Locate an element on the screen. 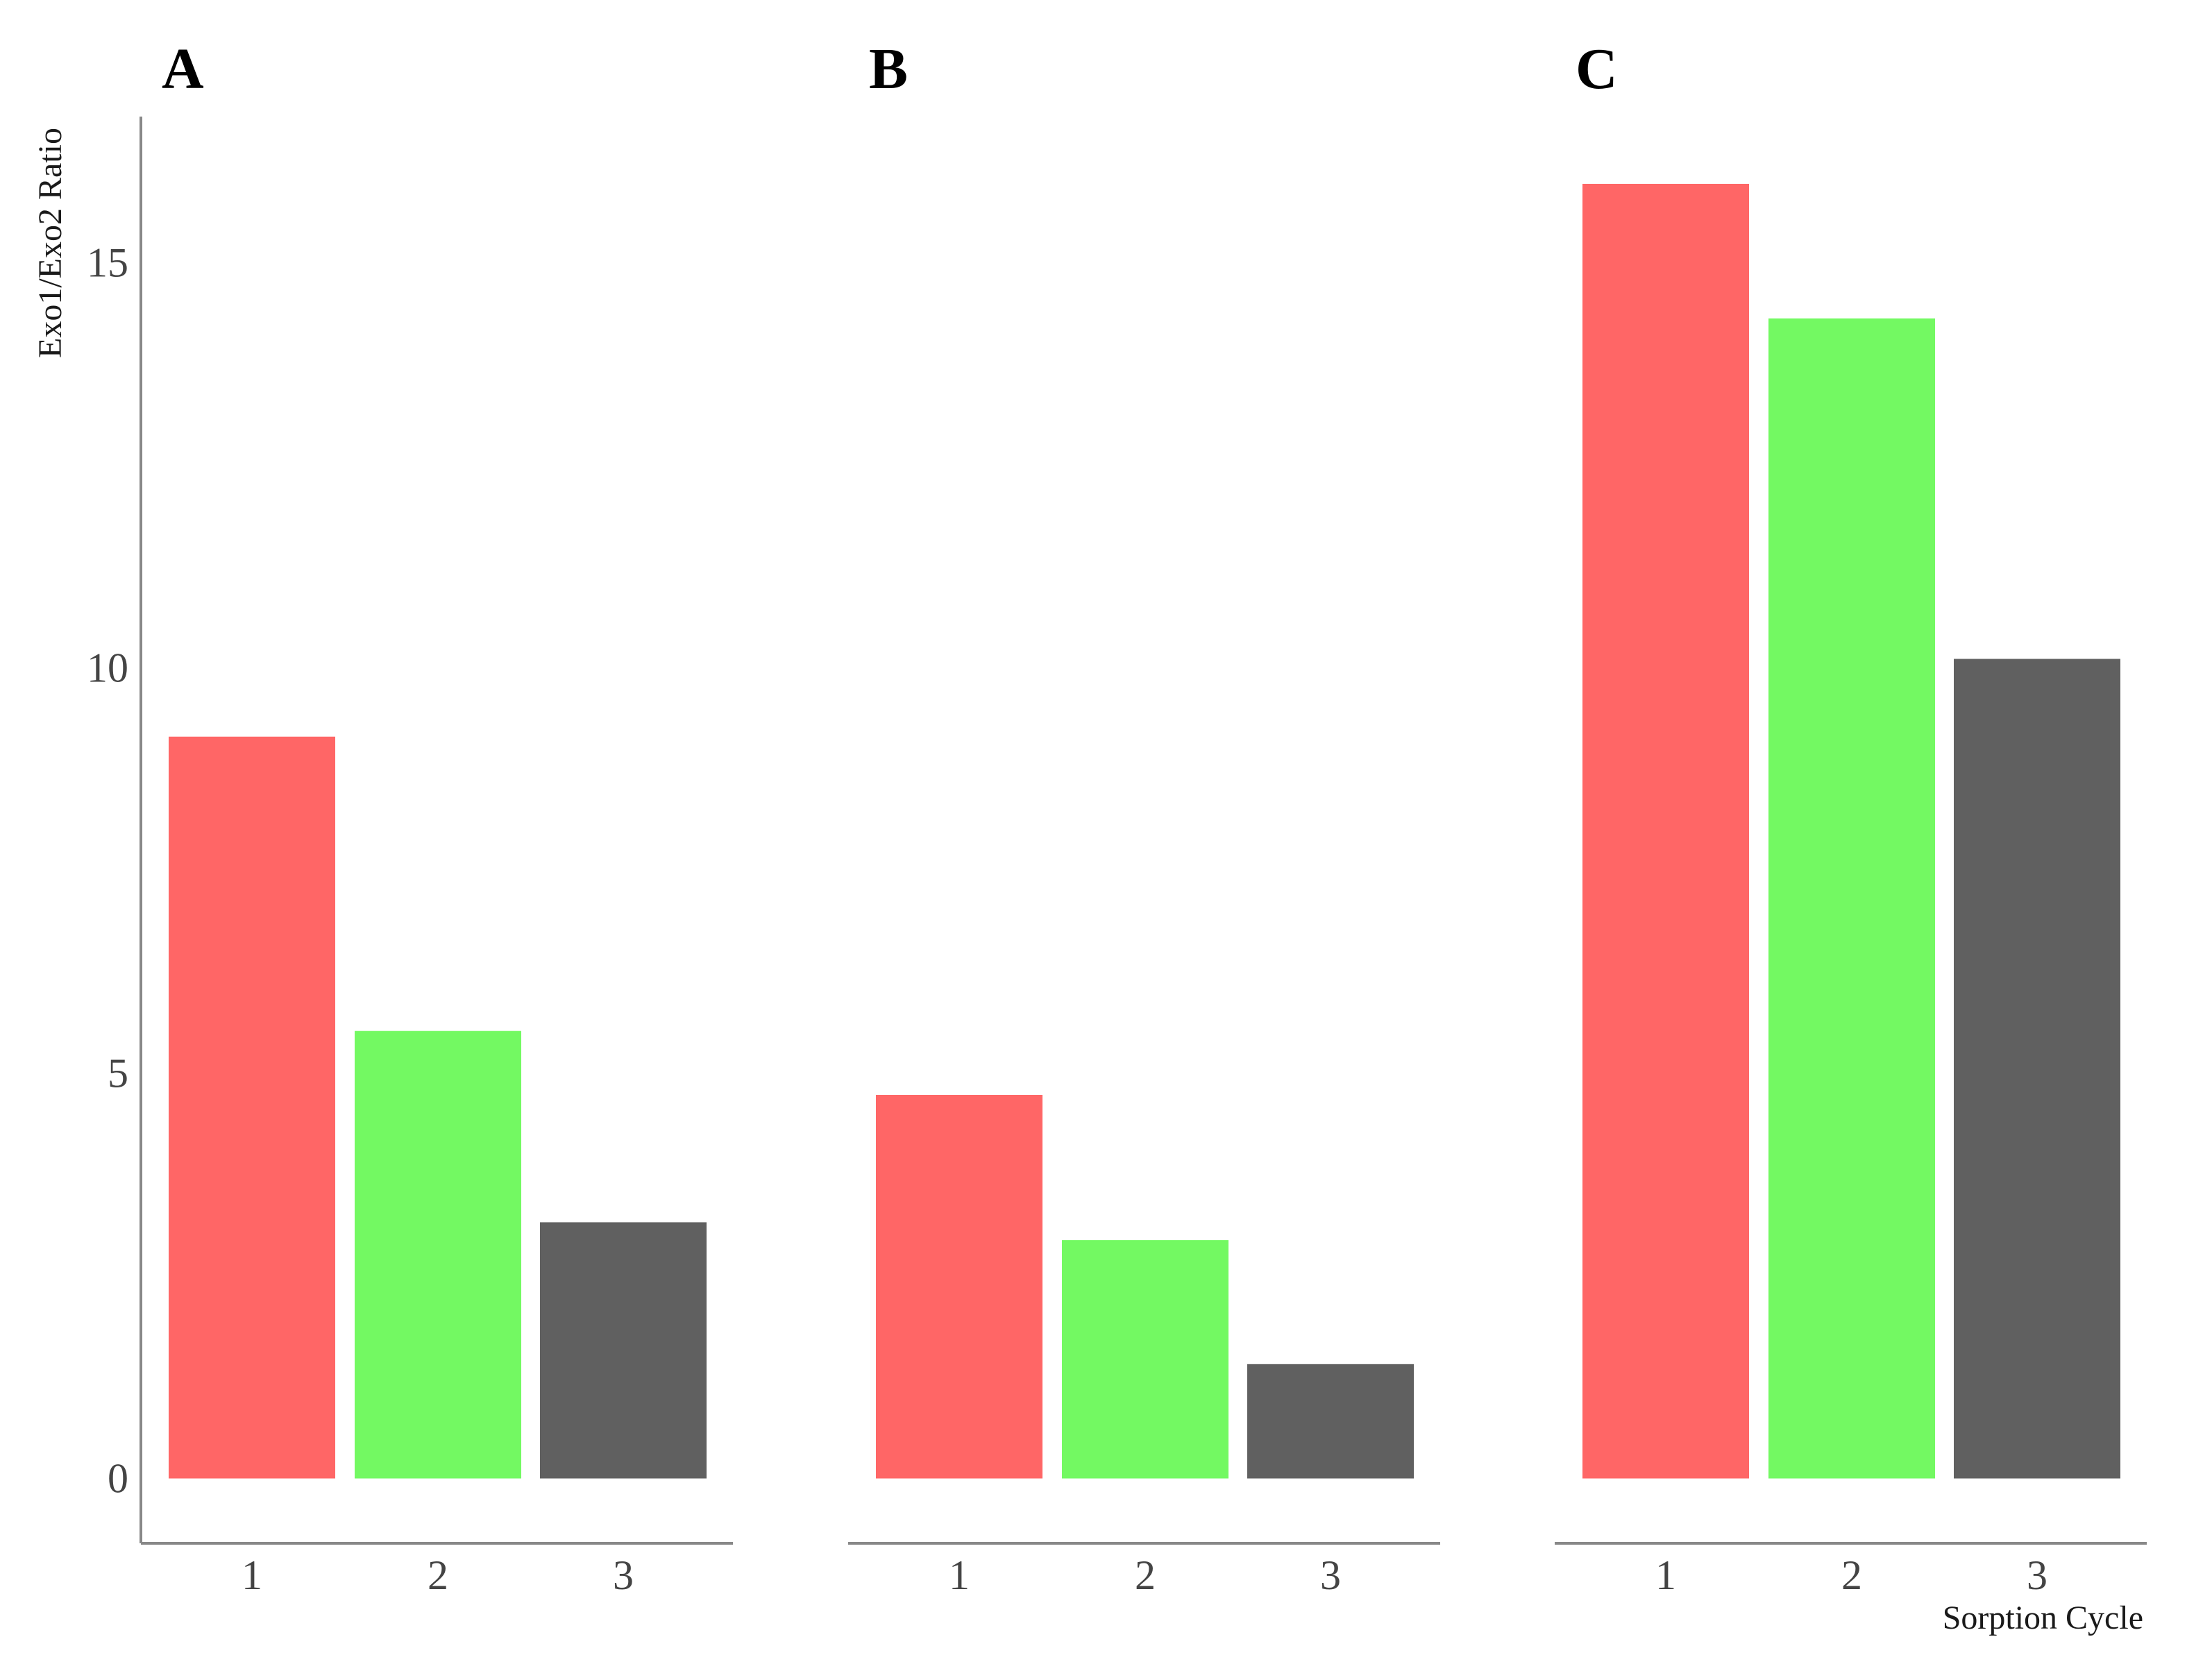 The image size is (2187, 1680). panel-label-a: A is located at coordinates (183, 69).